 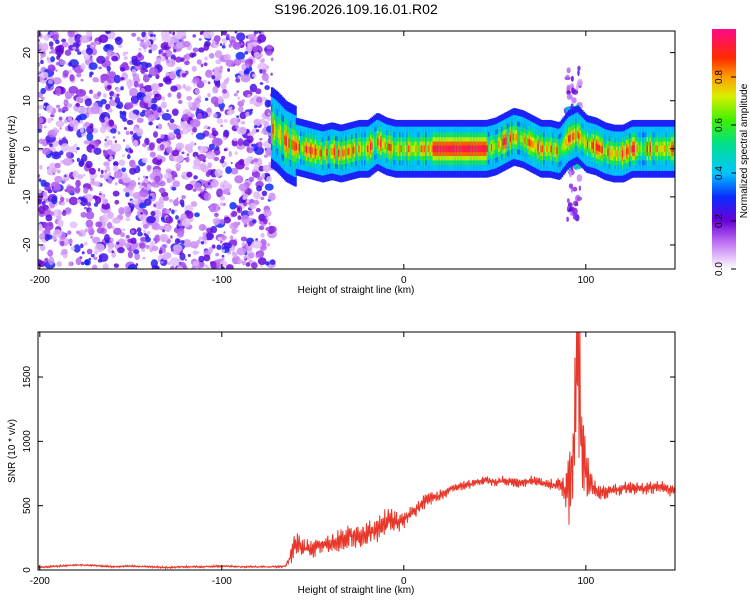 What do you see at coordinates (40, 581) in the screenshot?
I see `x-tick-label: -200` at bounding box center [40, 581].